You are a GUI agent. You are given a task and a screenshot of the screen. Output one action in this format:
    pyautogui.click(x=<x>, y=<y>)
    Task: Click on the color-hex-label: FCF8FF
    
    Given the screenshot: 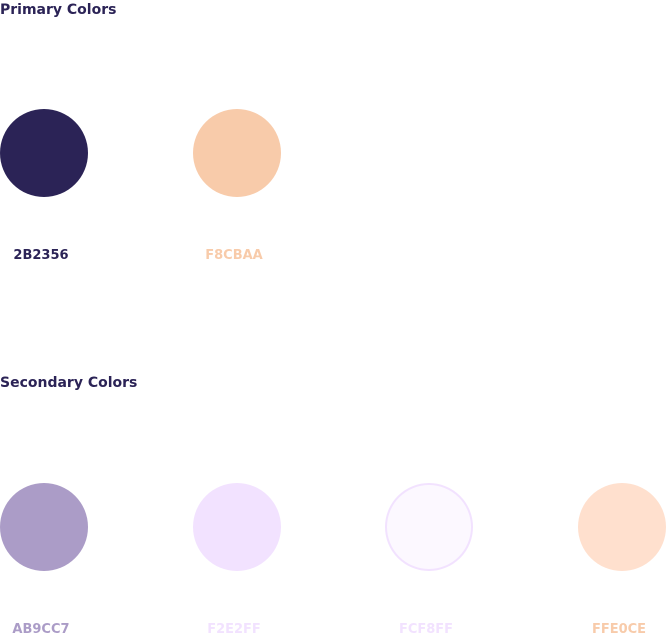 What is the action you would take?
    pyautogui.click(x=426, y=629)
    